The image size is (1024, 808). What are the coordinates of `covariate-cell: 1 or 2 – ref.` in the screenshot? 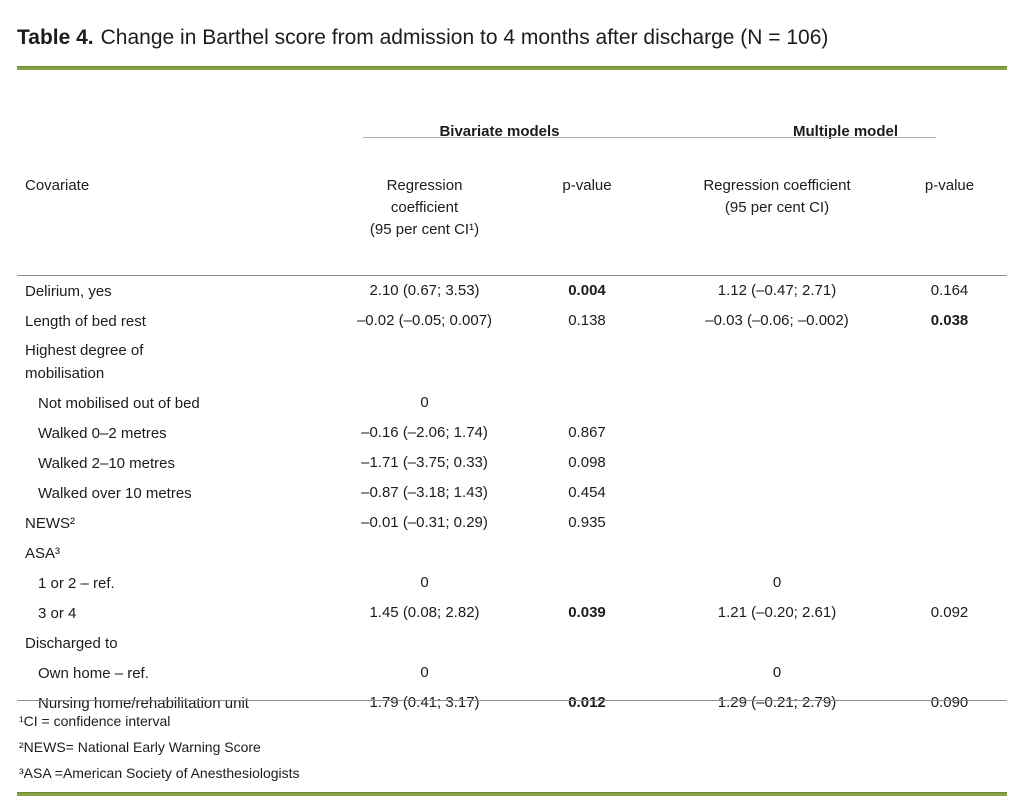 It's located at (76, 583).